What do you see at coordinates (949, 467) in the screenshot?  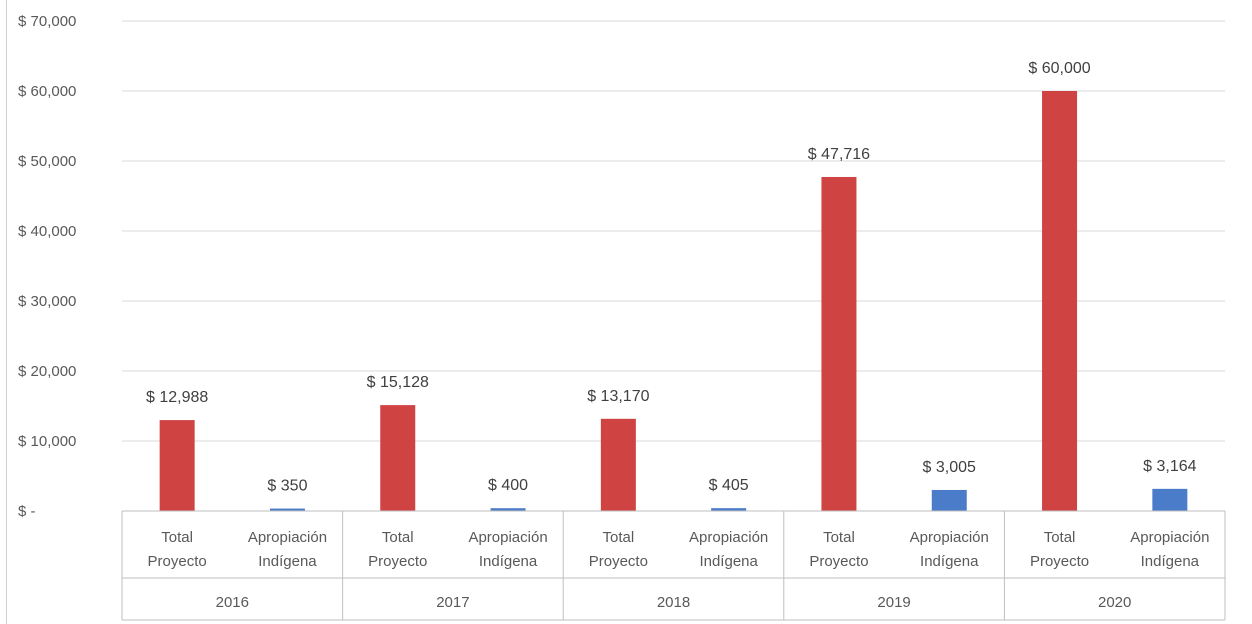 I see `bar-value-label: $ 3,005` at bounding box center [949, 467].